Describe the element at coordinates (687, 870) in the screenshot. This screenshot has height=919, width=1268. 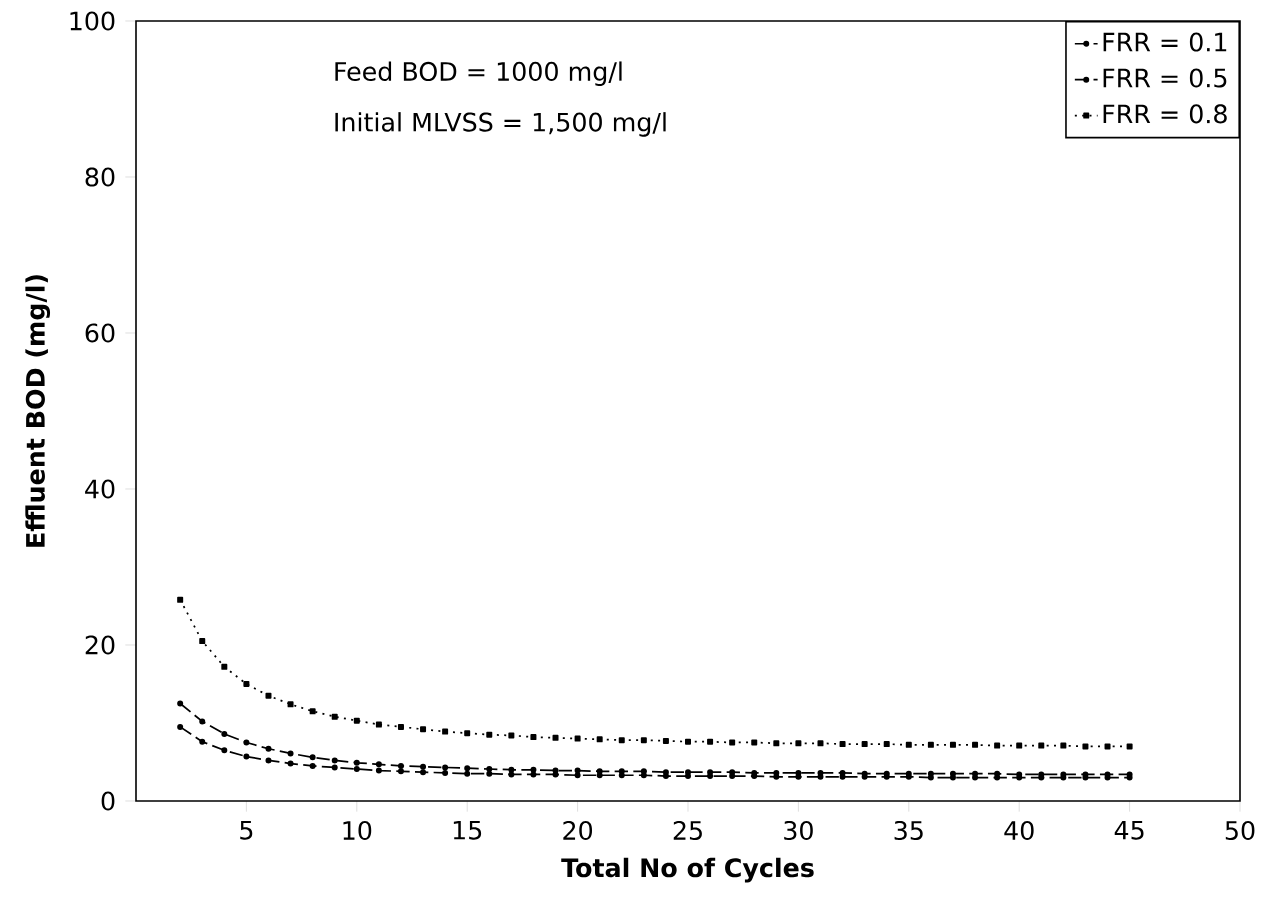
I see `x-axis-title: Total No of Cycles` at that location.